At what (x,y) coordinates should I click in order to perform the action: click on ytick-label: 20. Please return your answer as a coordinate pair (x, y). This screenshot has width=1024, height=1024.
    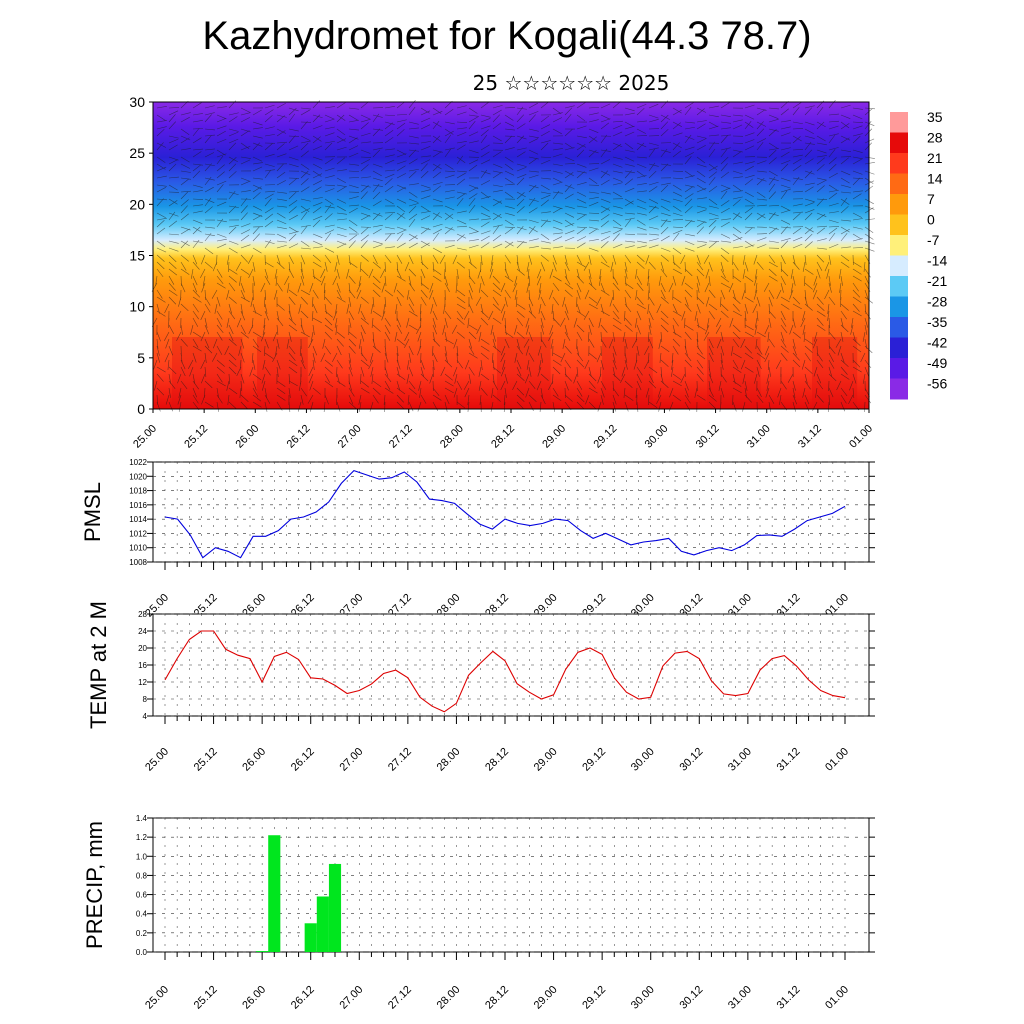
    Looking at the image, I should click on (142, 648).